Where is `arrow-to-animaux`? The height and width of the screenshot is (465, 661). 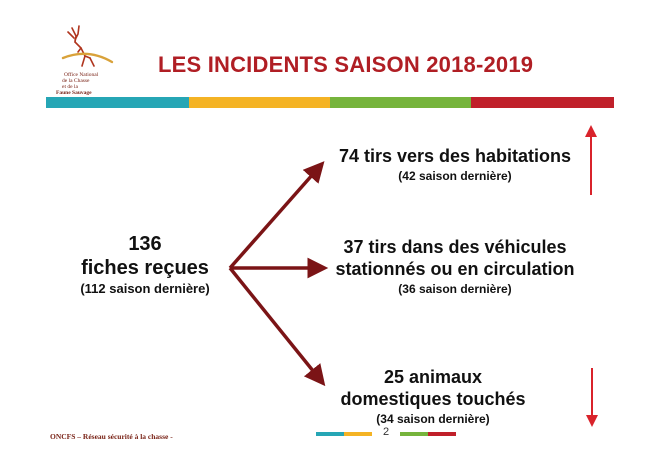
arrow-to-animaux is located at coordinates (277, 326).